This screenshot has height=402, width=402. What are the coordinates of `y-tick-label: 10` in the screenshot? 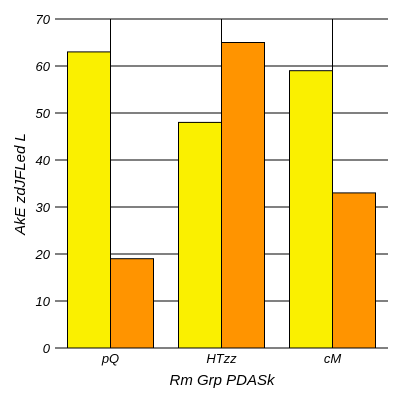 It's located at (43, 301).